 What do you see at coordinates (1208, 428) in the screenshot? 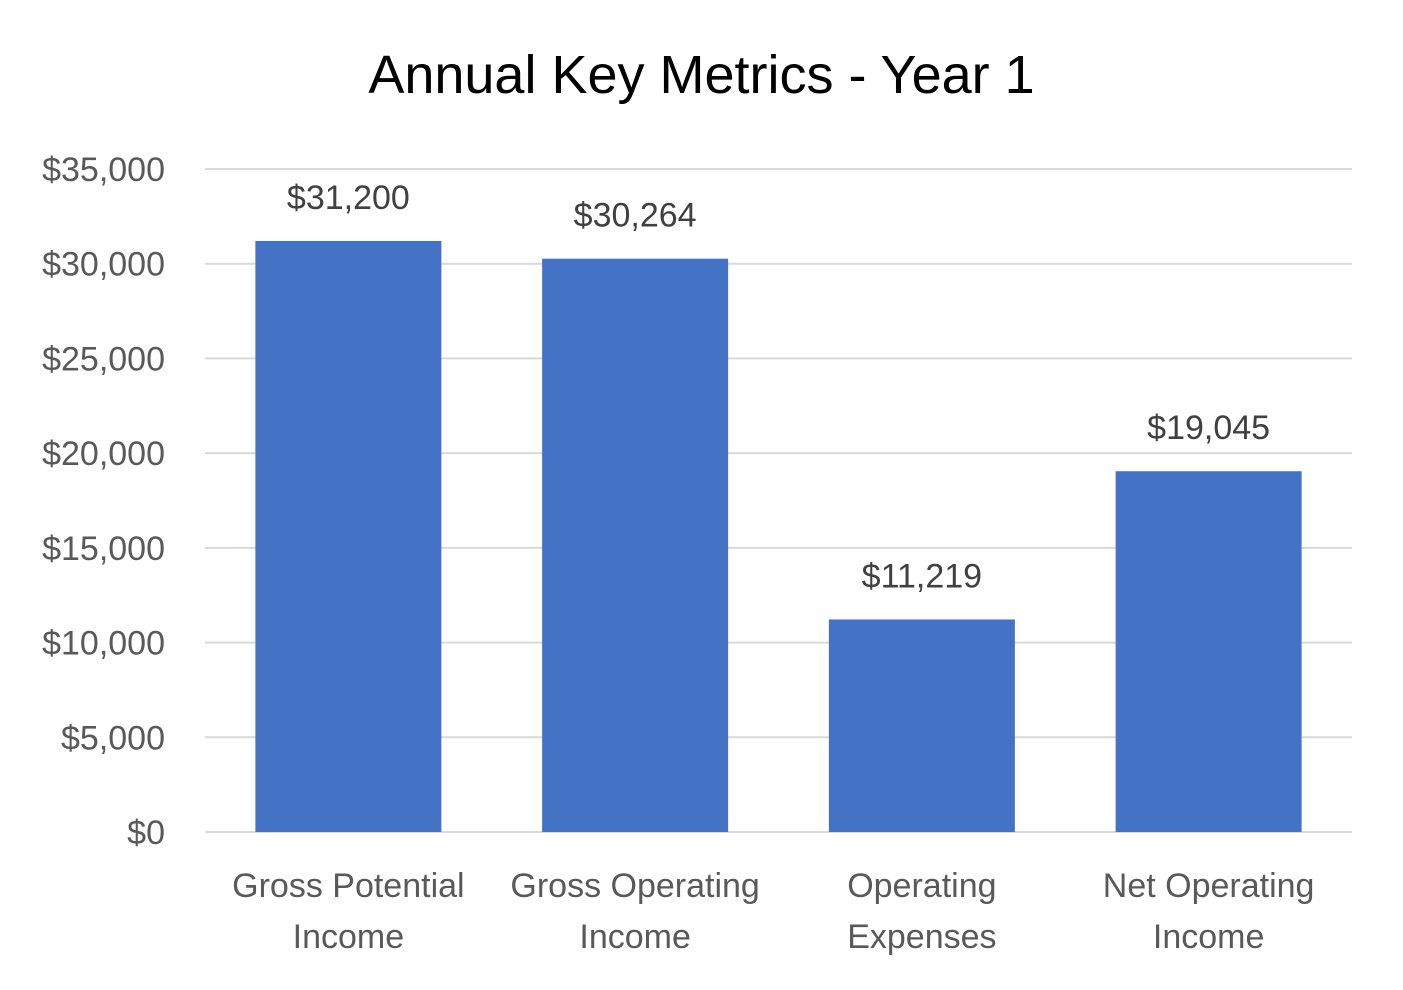
I see `data-label: $19,045` at bounding box center [1208, 428].